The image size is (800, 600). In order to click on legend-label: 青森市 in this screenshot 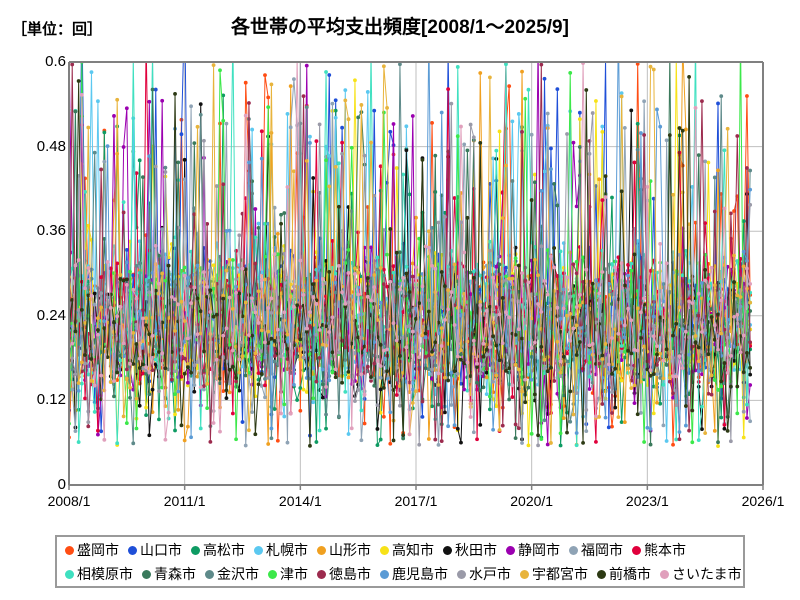, I will do `click(175, 574)`.